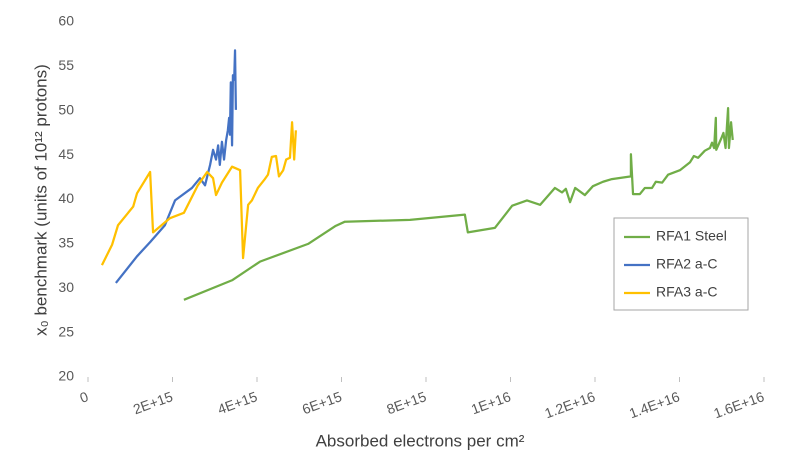  I want to click on x-tick-label: 1.6E+16, so click(738, 404).